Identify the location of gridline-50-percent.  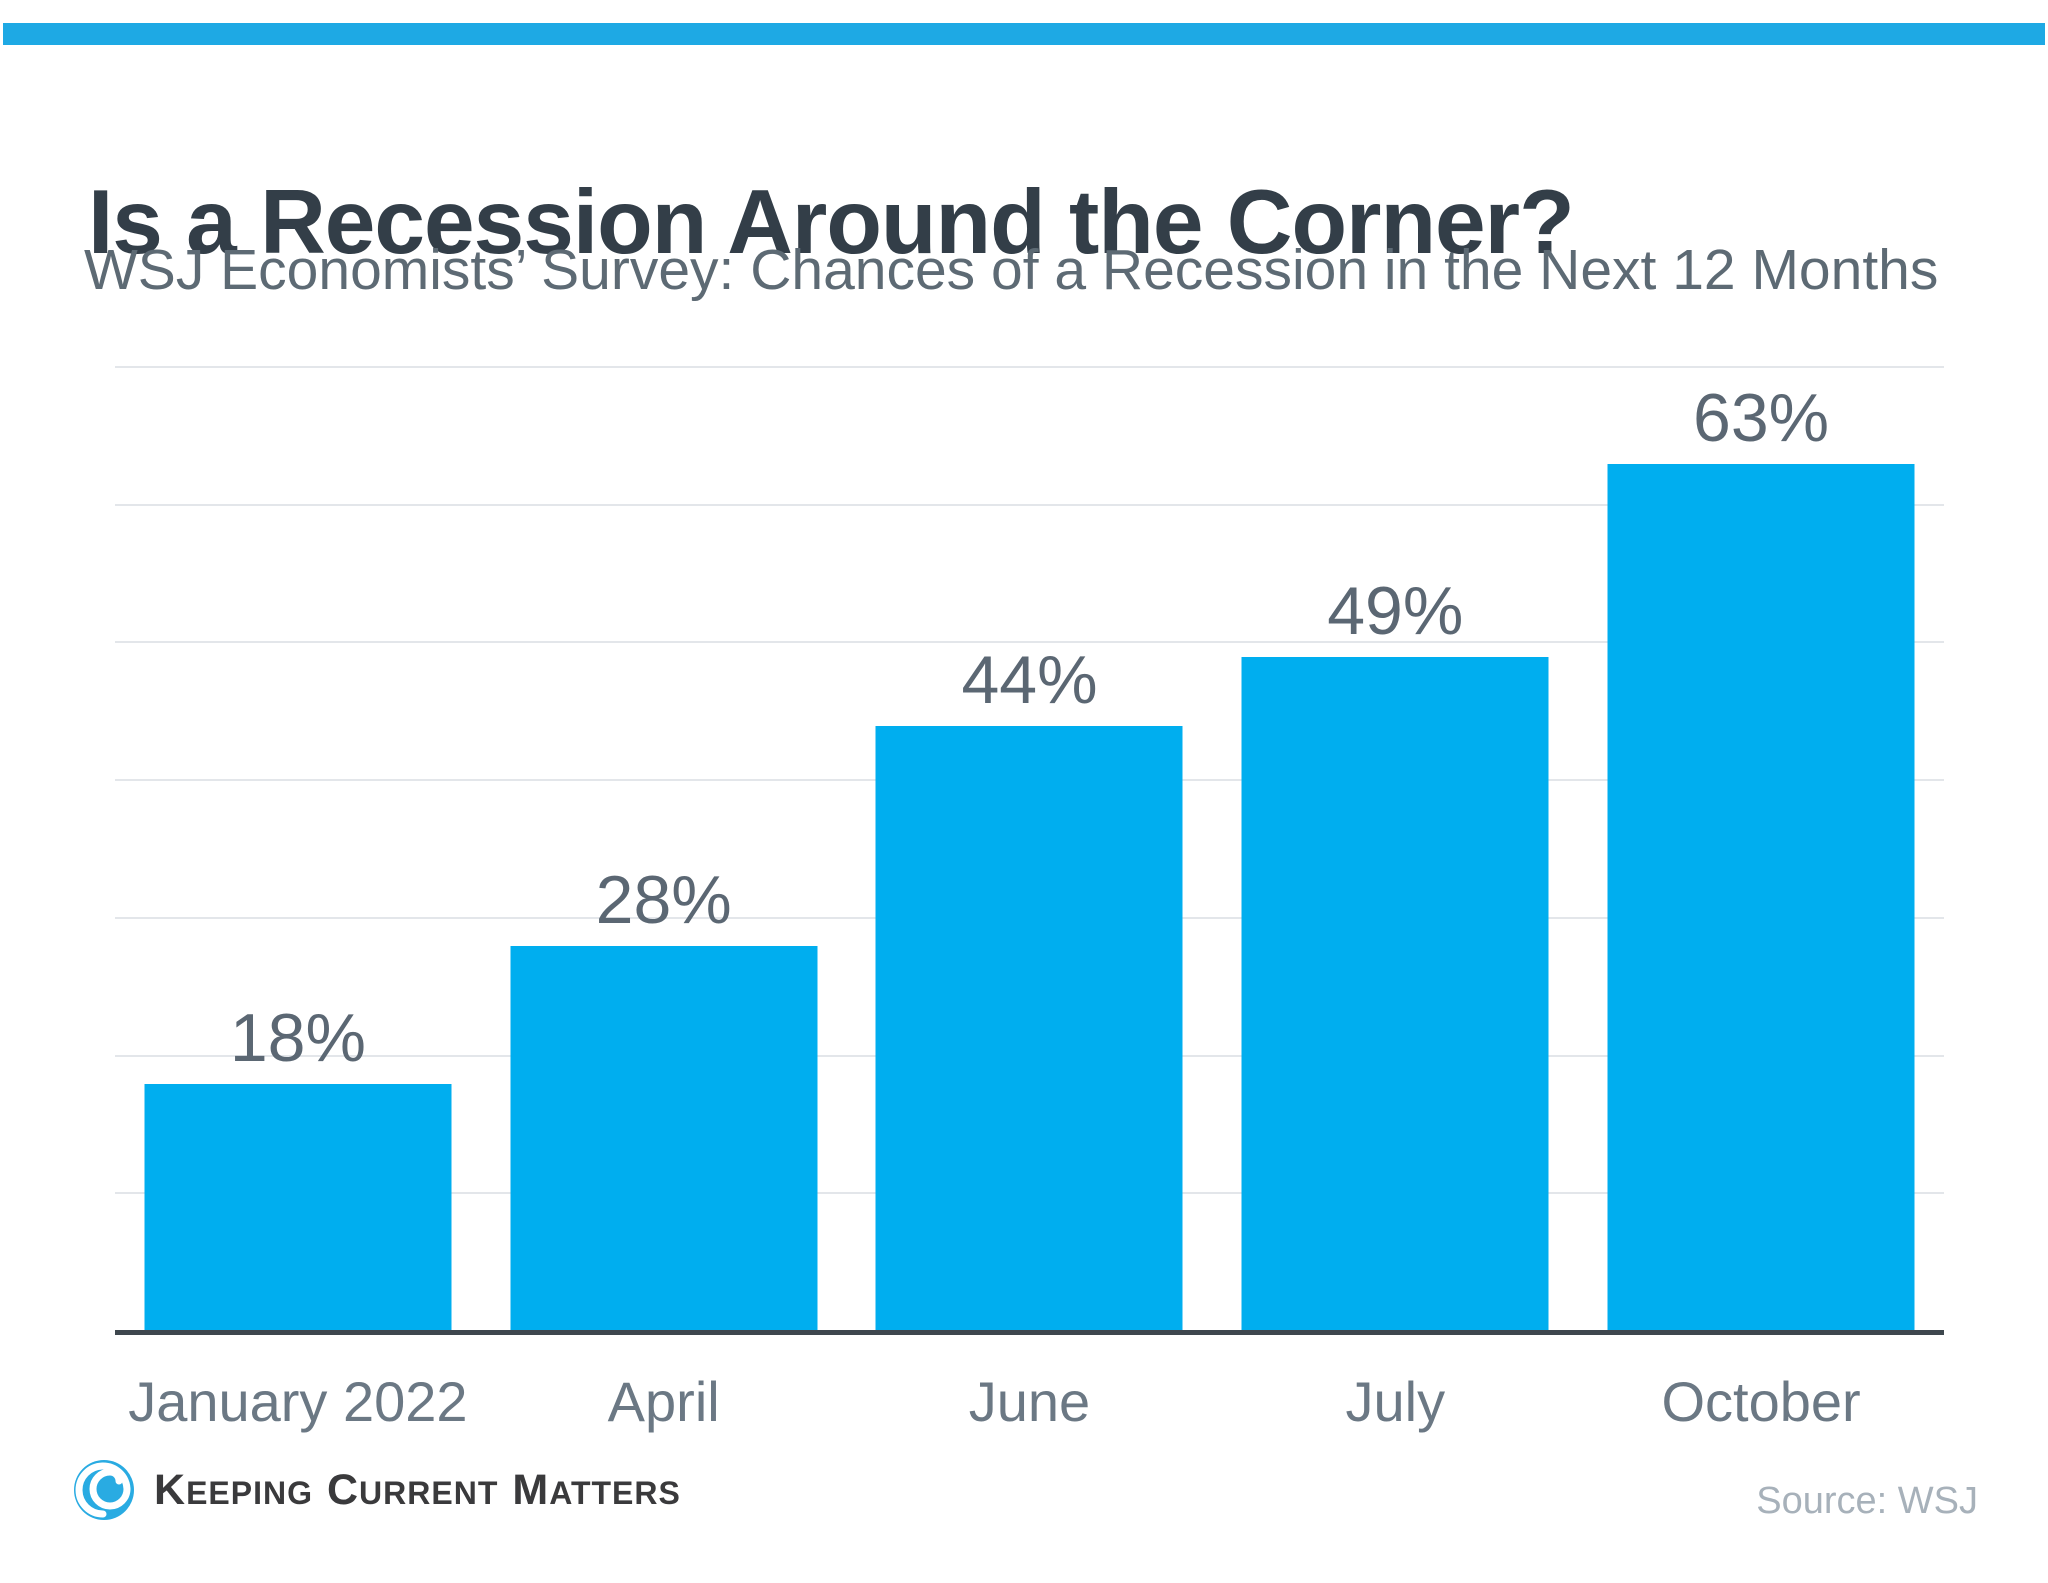
(1029, 642).